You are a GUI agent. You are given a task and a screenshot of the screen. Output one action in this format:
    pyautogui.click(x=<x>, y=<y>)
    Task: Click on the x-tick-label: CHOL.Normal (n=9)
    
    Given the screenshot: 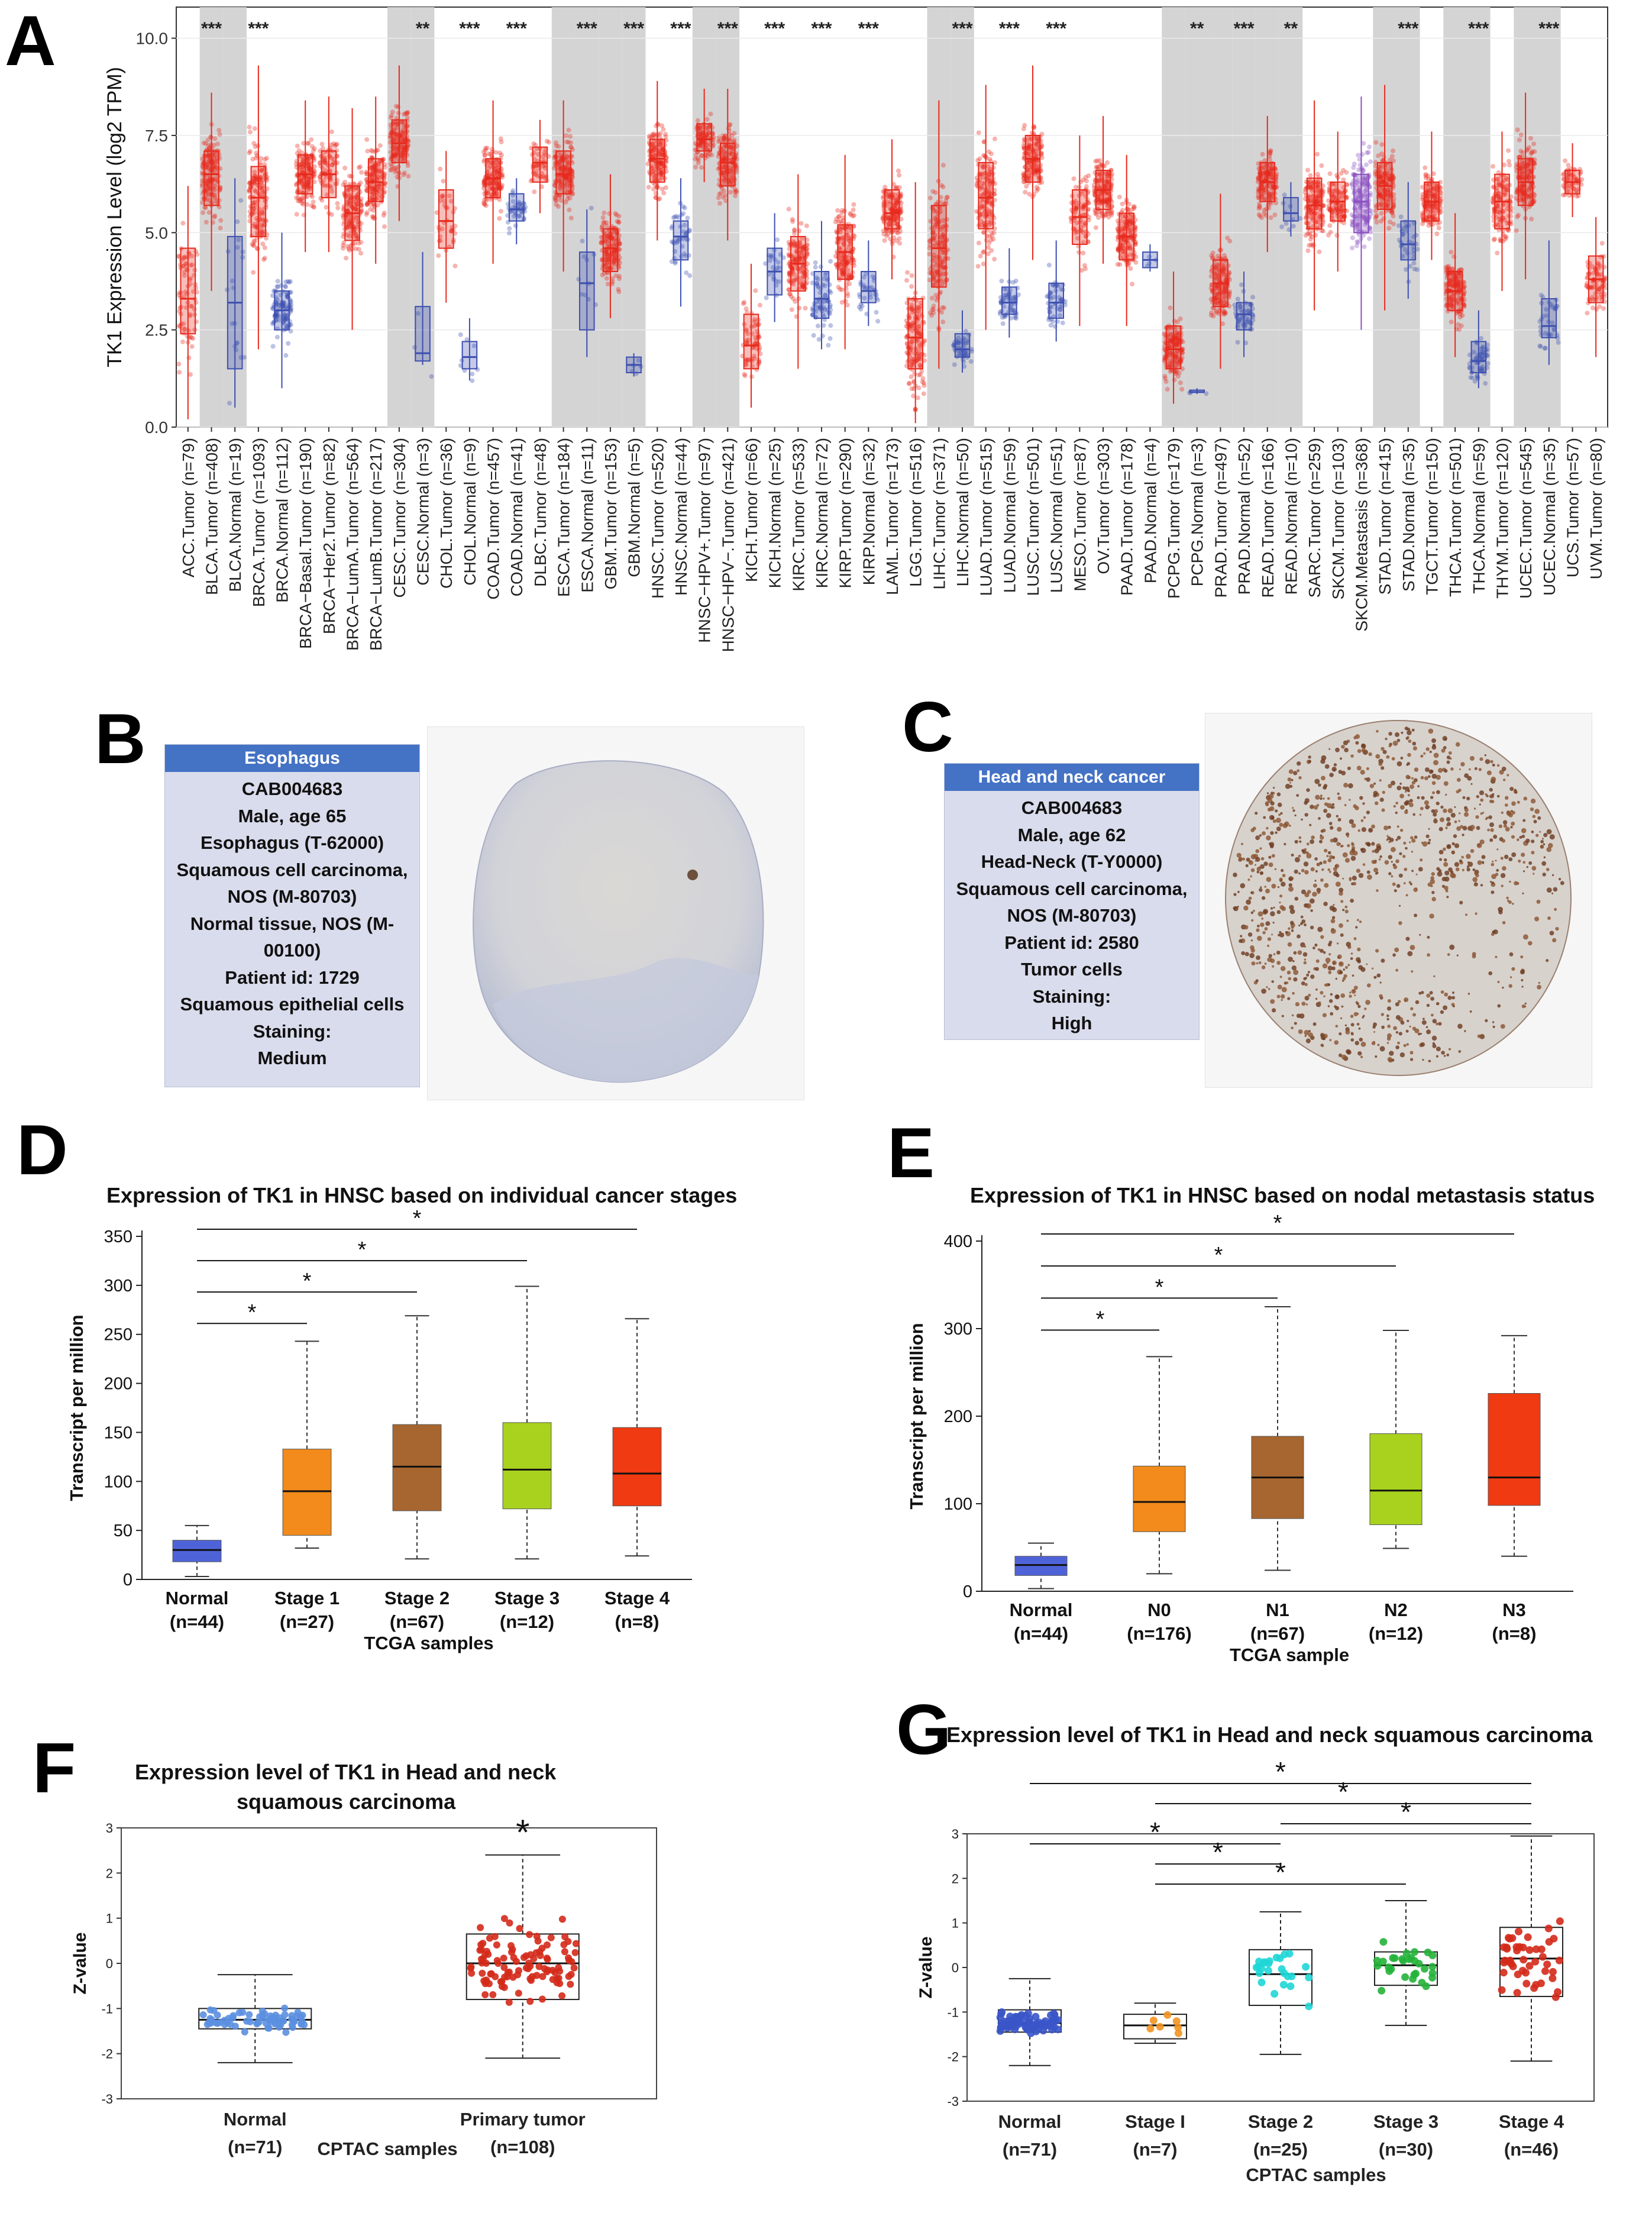 What is the action you would take?
    pyautogui.click(x=470, y=512)
    